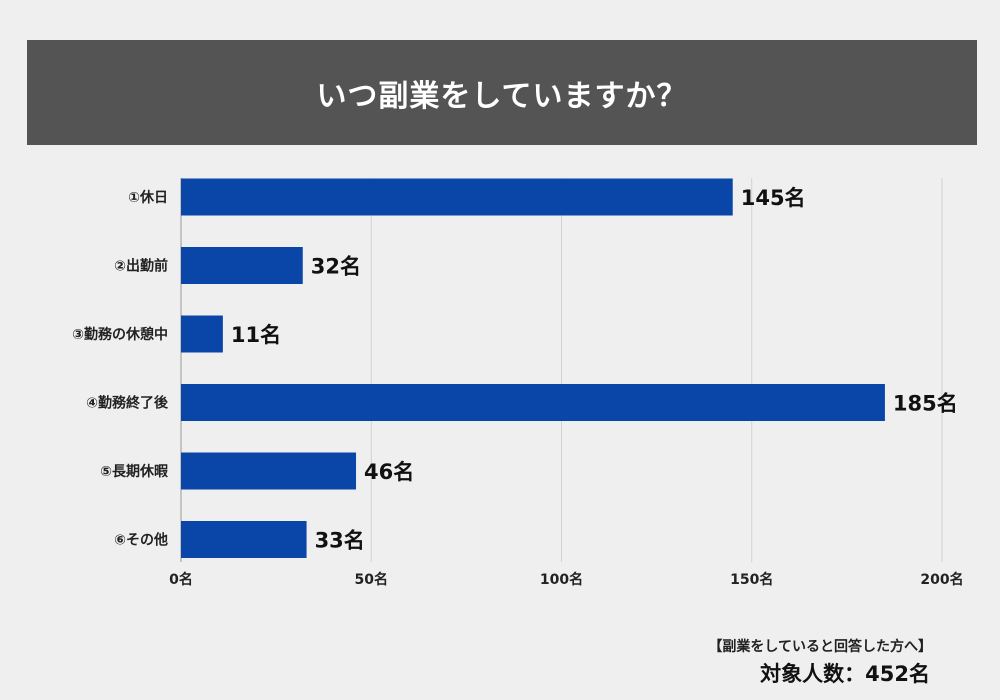  What do you see at coordinates (845, 674) in the screenshot?
I see `respondent-total: 対象人数：452名` at bounding box center [845, 674].